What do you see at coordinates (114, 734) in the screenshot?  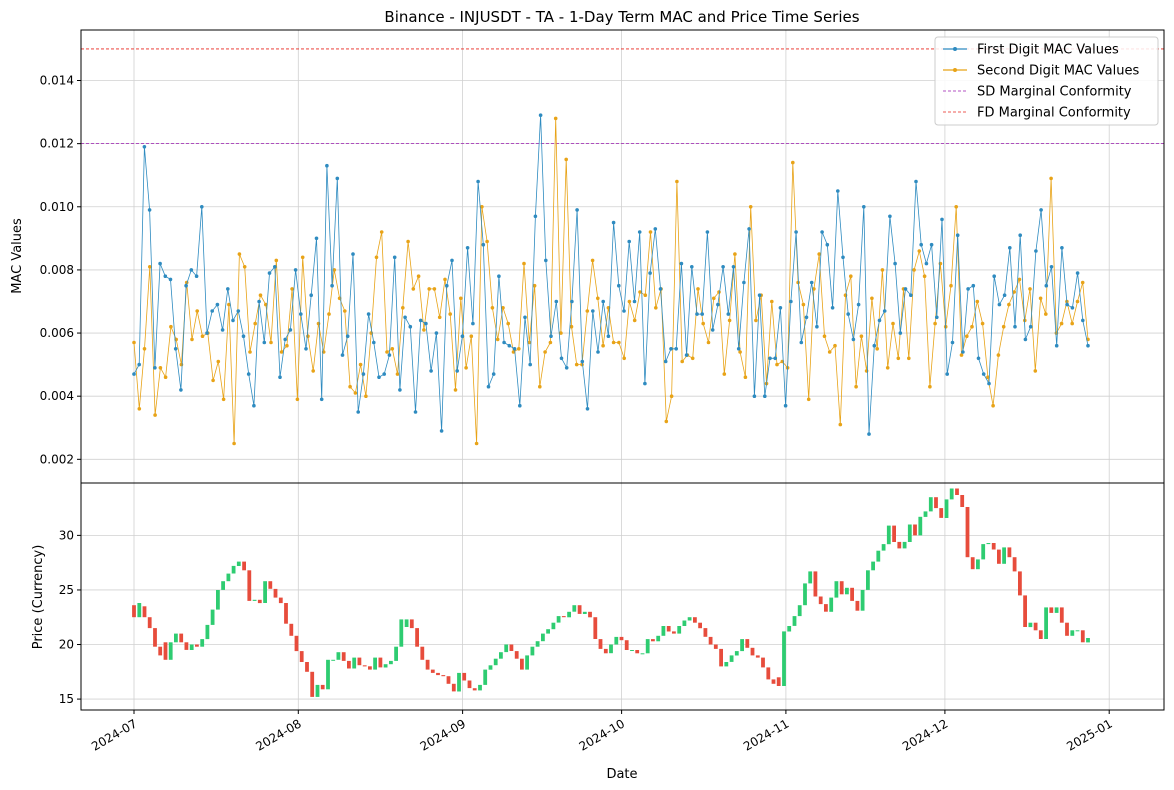 I see `date-x-tick-label: 2024-07` at bounding box center [114, 734].